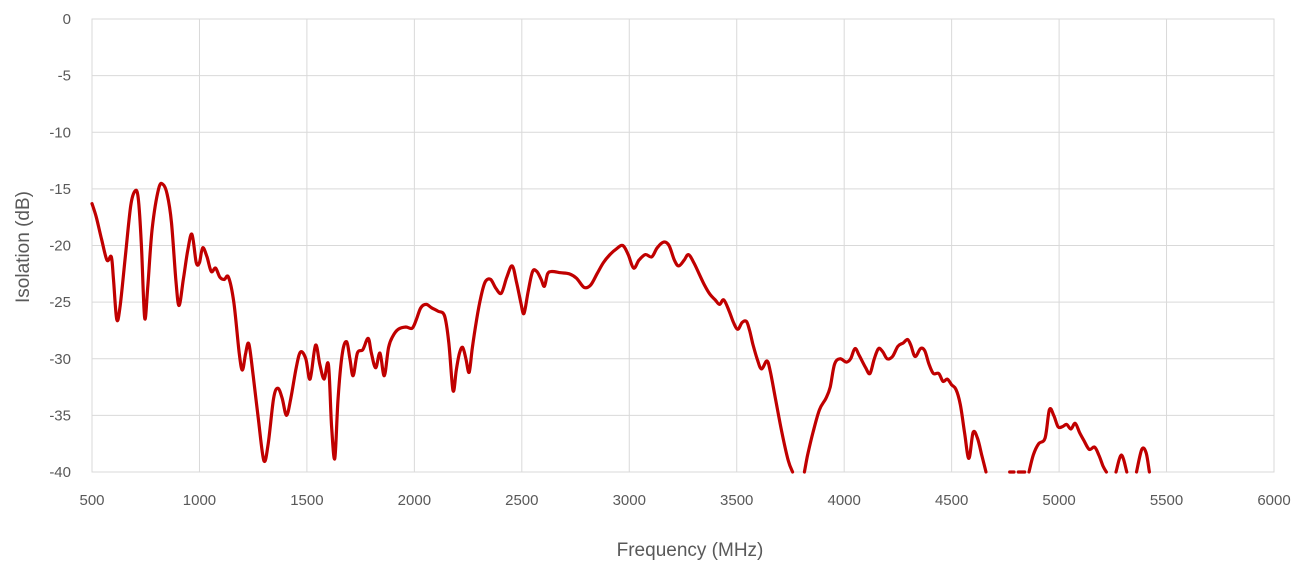  I want to click on y-tick-label: -35, so click(60, 415).